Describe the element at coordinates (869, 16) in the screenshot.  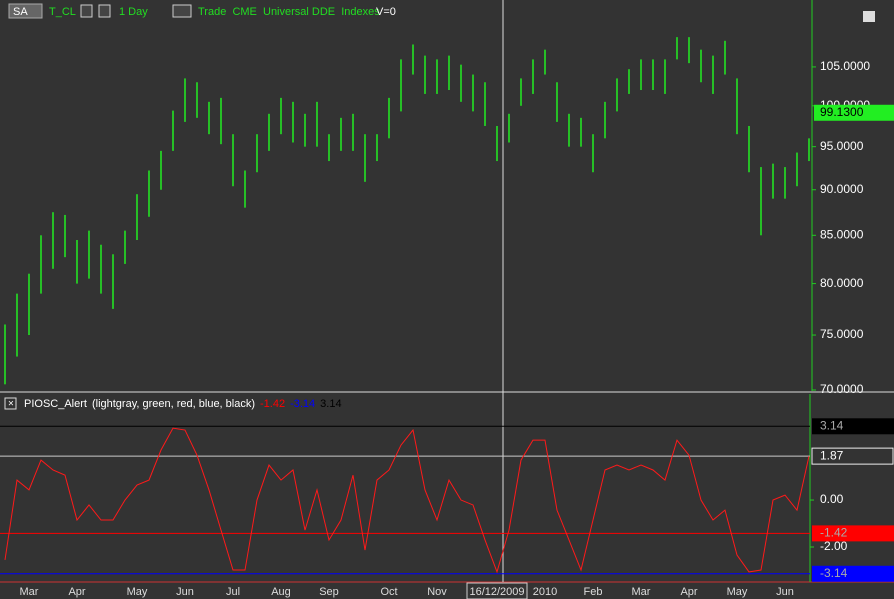
I see `window-button` at that location.